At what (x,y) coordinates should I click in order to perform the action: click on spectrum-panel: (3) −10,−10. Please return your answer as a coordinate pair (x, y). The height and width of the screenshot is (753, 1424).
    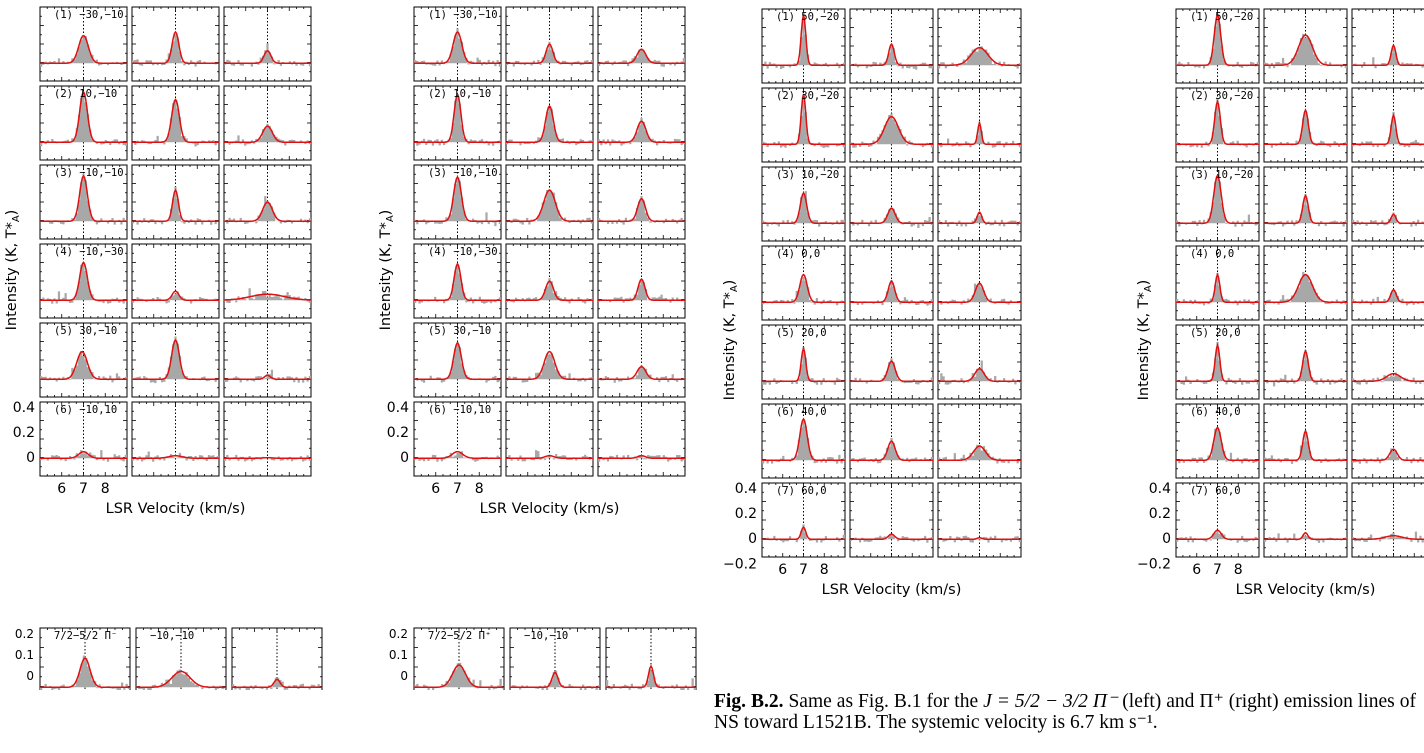
    Looking at the image, I should click on (83, 202).